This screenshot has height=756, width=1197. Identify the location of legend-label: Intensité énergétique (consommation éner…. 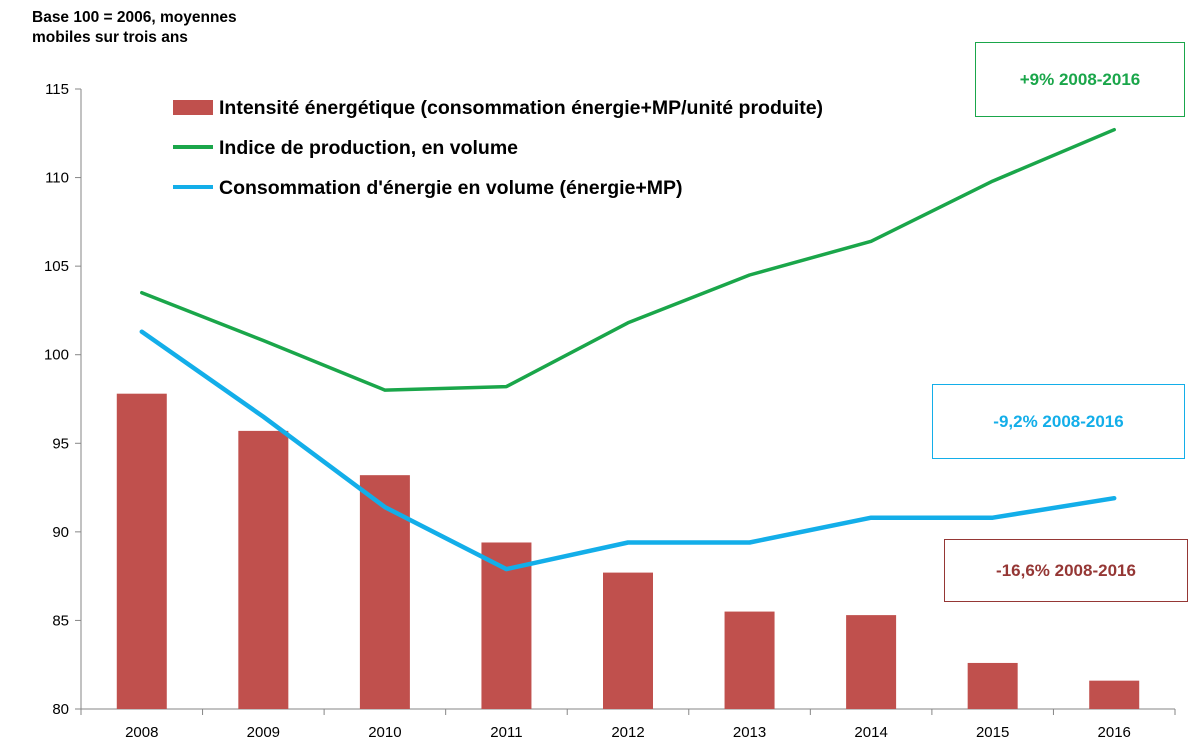
(521, 108).